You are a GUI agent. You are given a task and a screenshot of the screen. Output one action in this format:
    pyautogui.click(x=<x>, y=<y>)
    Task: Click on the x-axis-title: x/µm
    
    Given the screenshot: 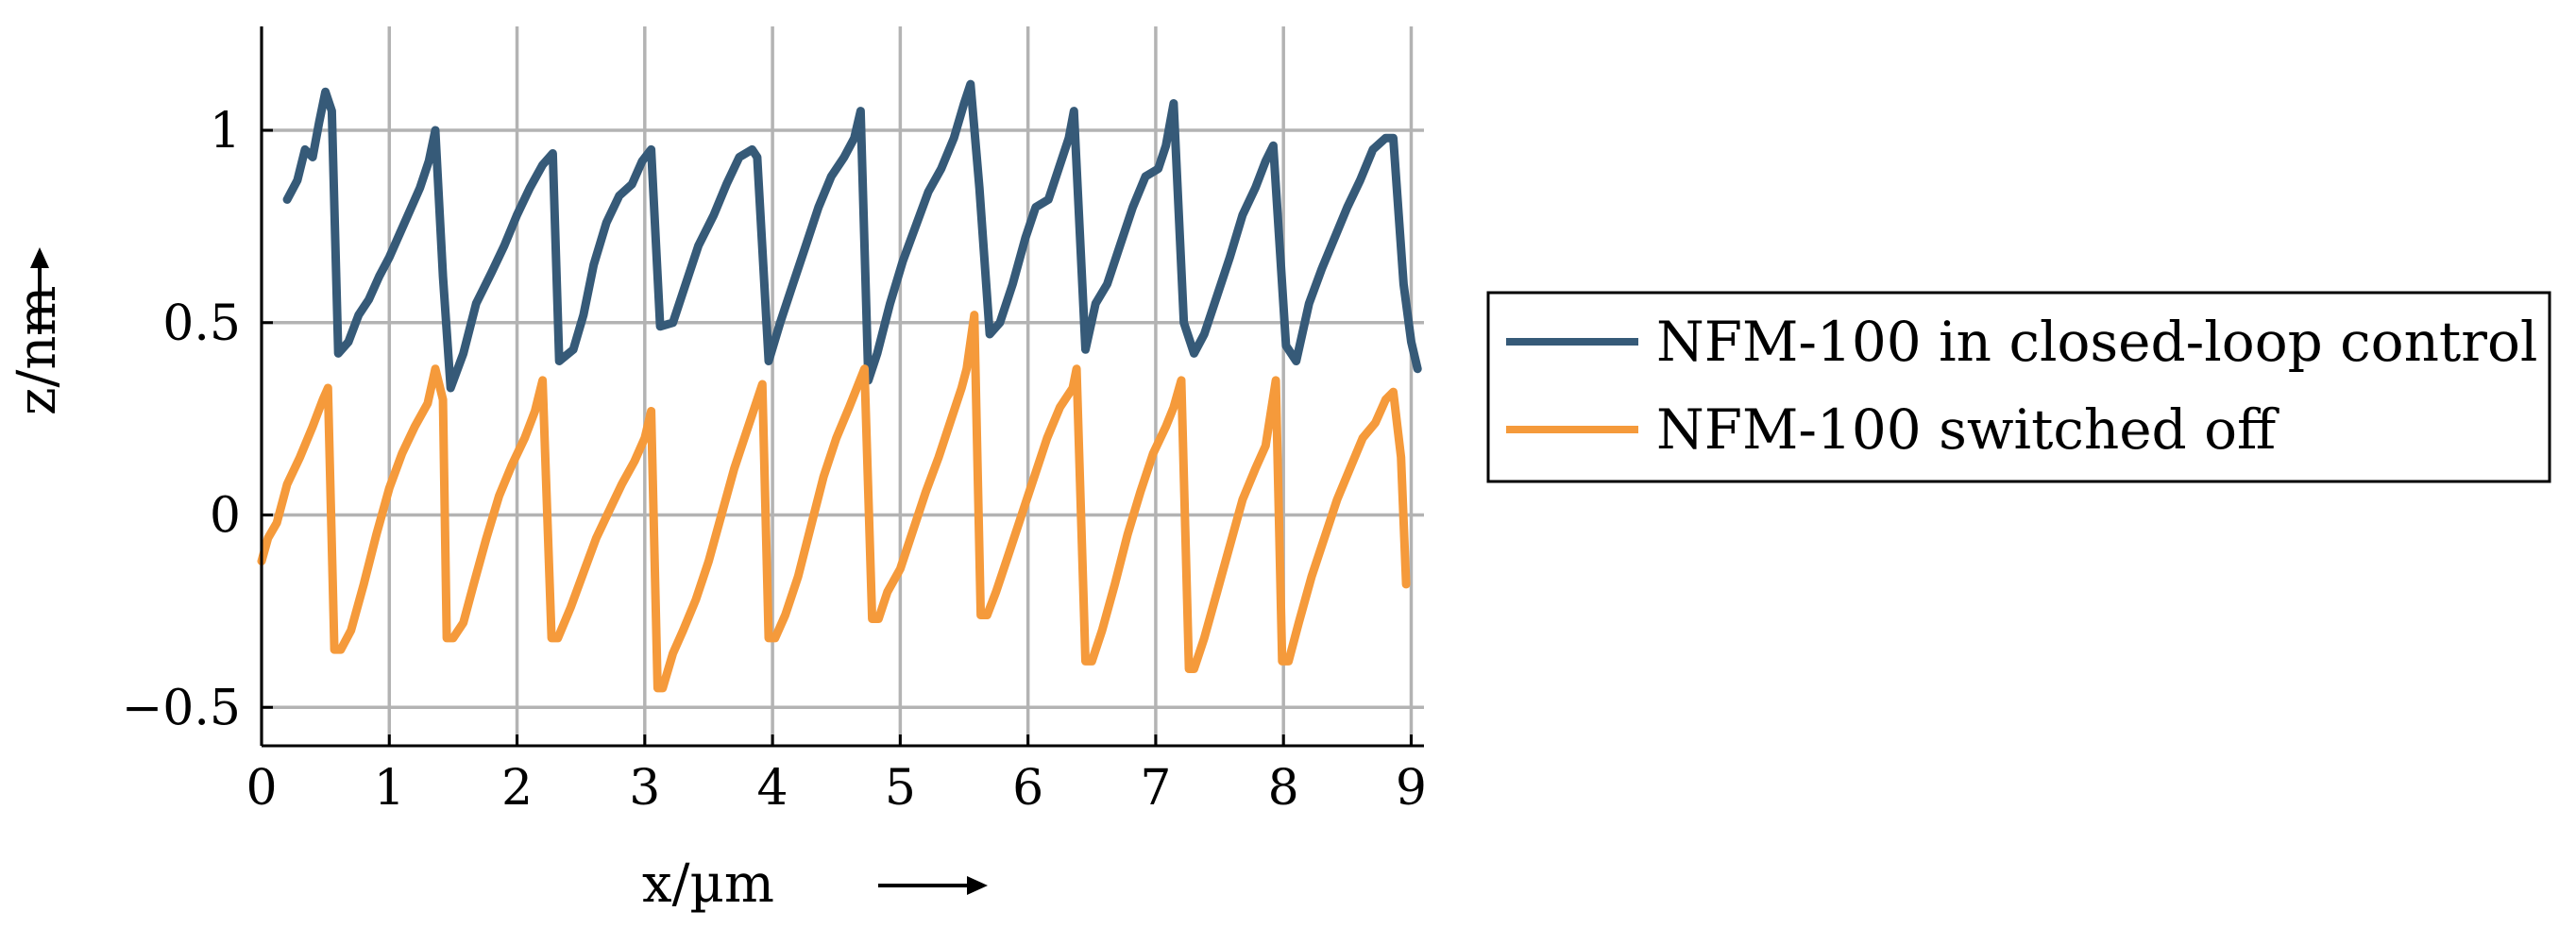 What is the action you would take?
    pyautogui.click(x=708, y=884)
    